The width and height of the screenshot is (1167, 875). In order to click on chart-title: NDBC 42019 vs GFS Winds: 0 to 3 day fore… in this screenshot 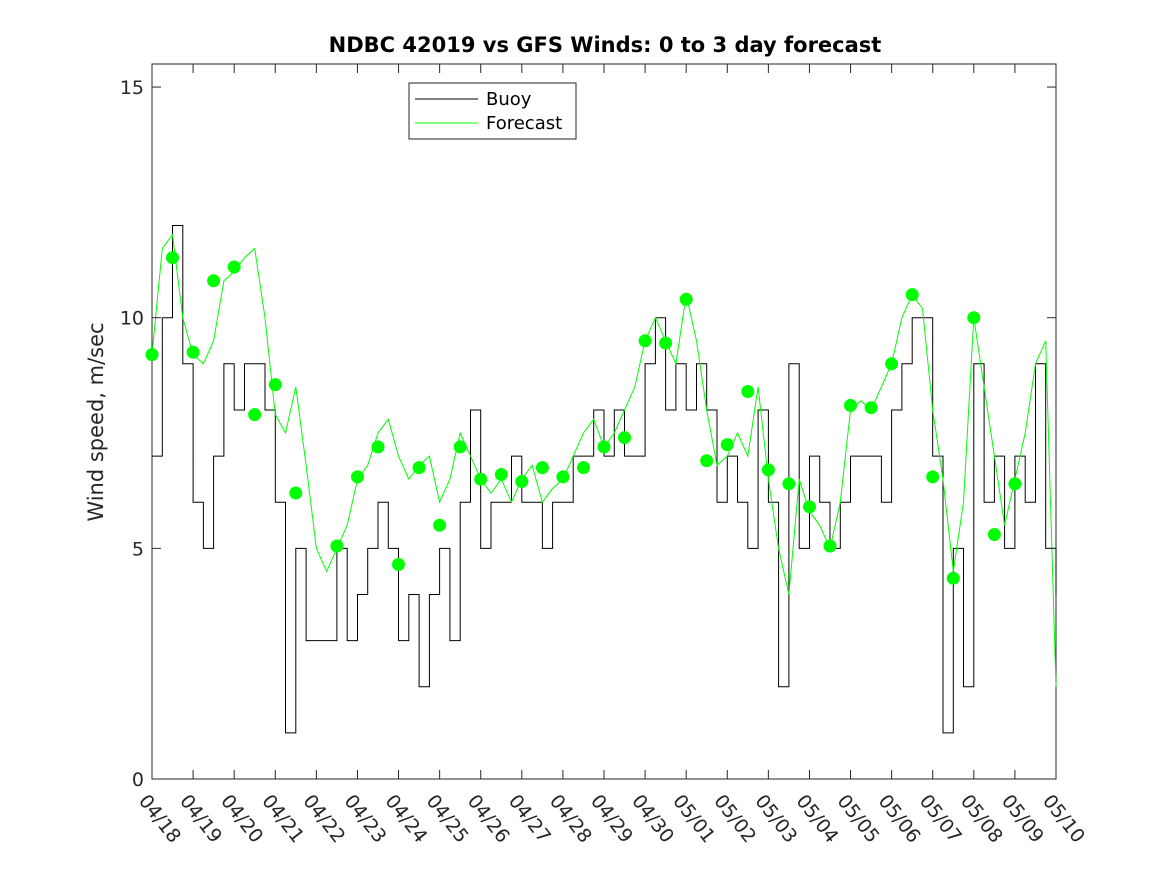, I will do `click(605, 45)`.